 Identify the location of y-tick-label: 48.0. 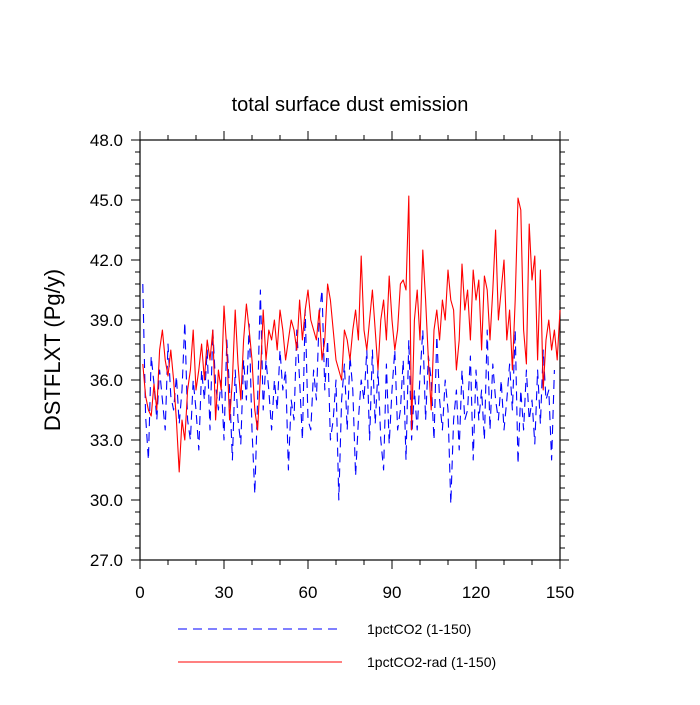
(106, 140).